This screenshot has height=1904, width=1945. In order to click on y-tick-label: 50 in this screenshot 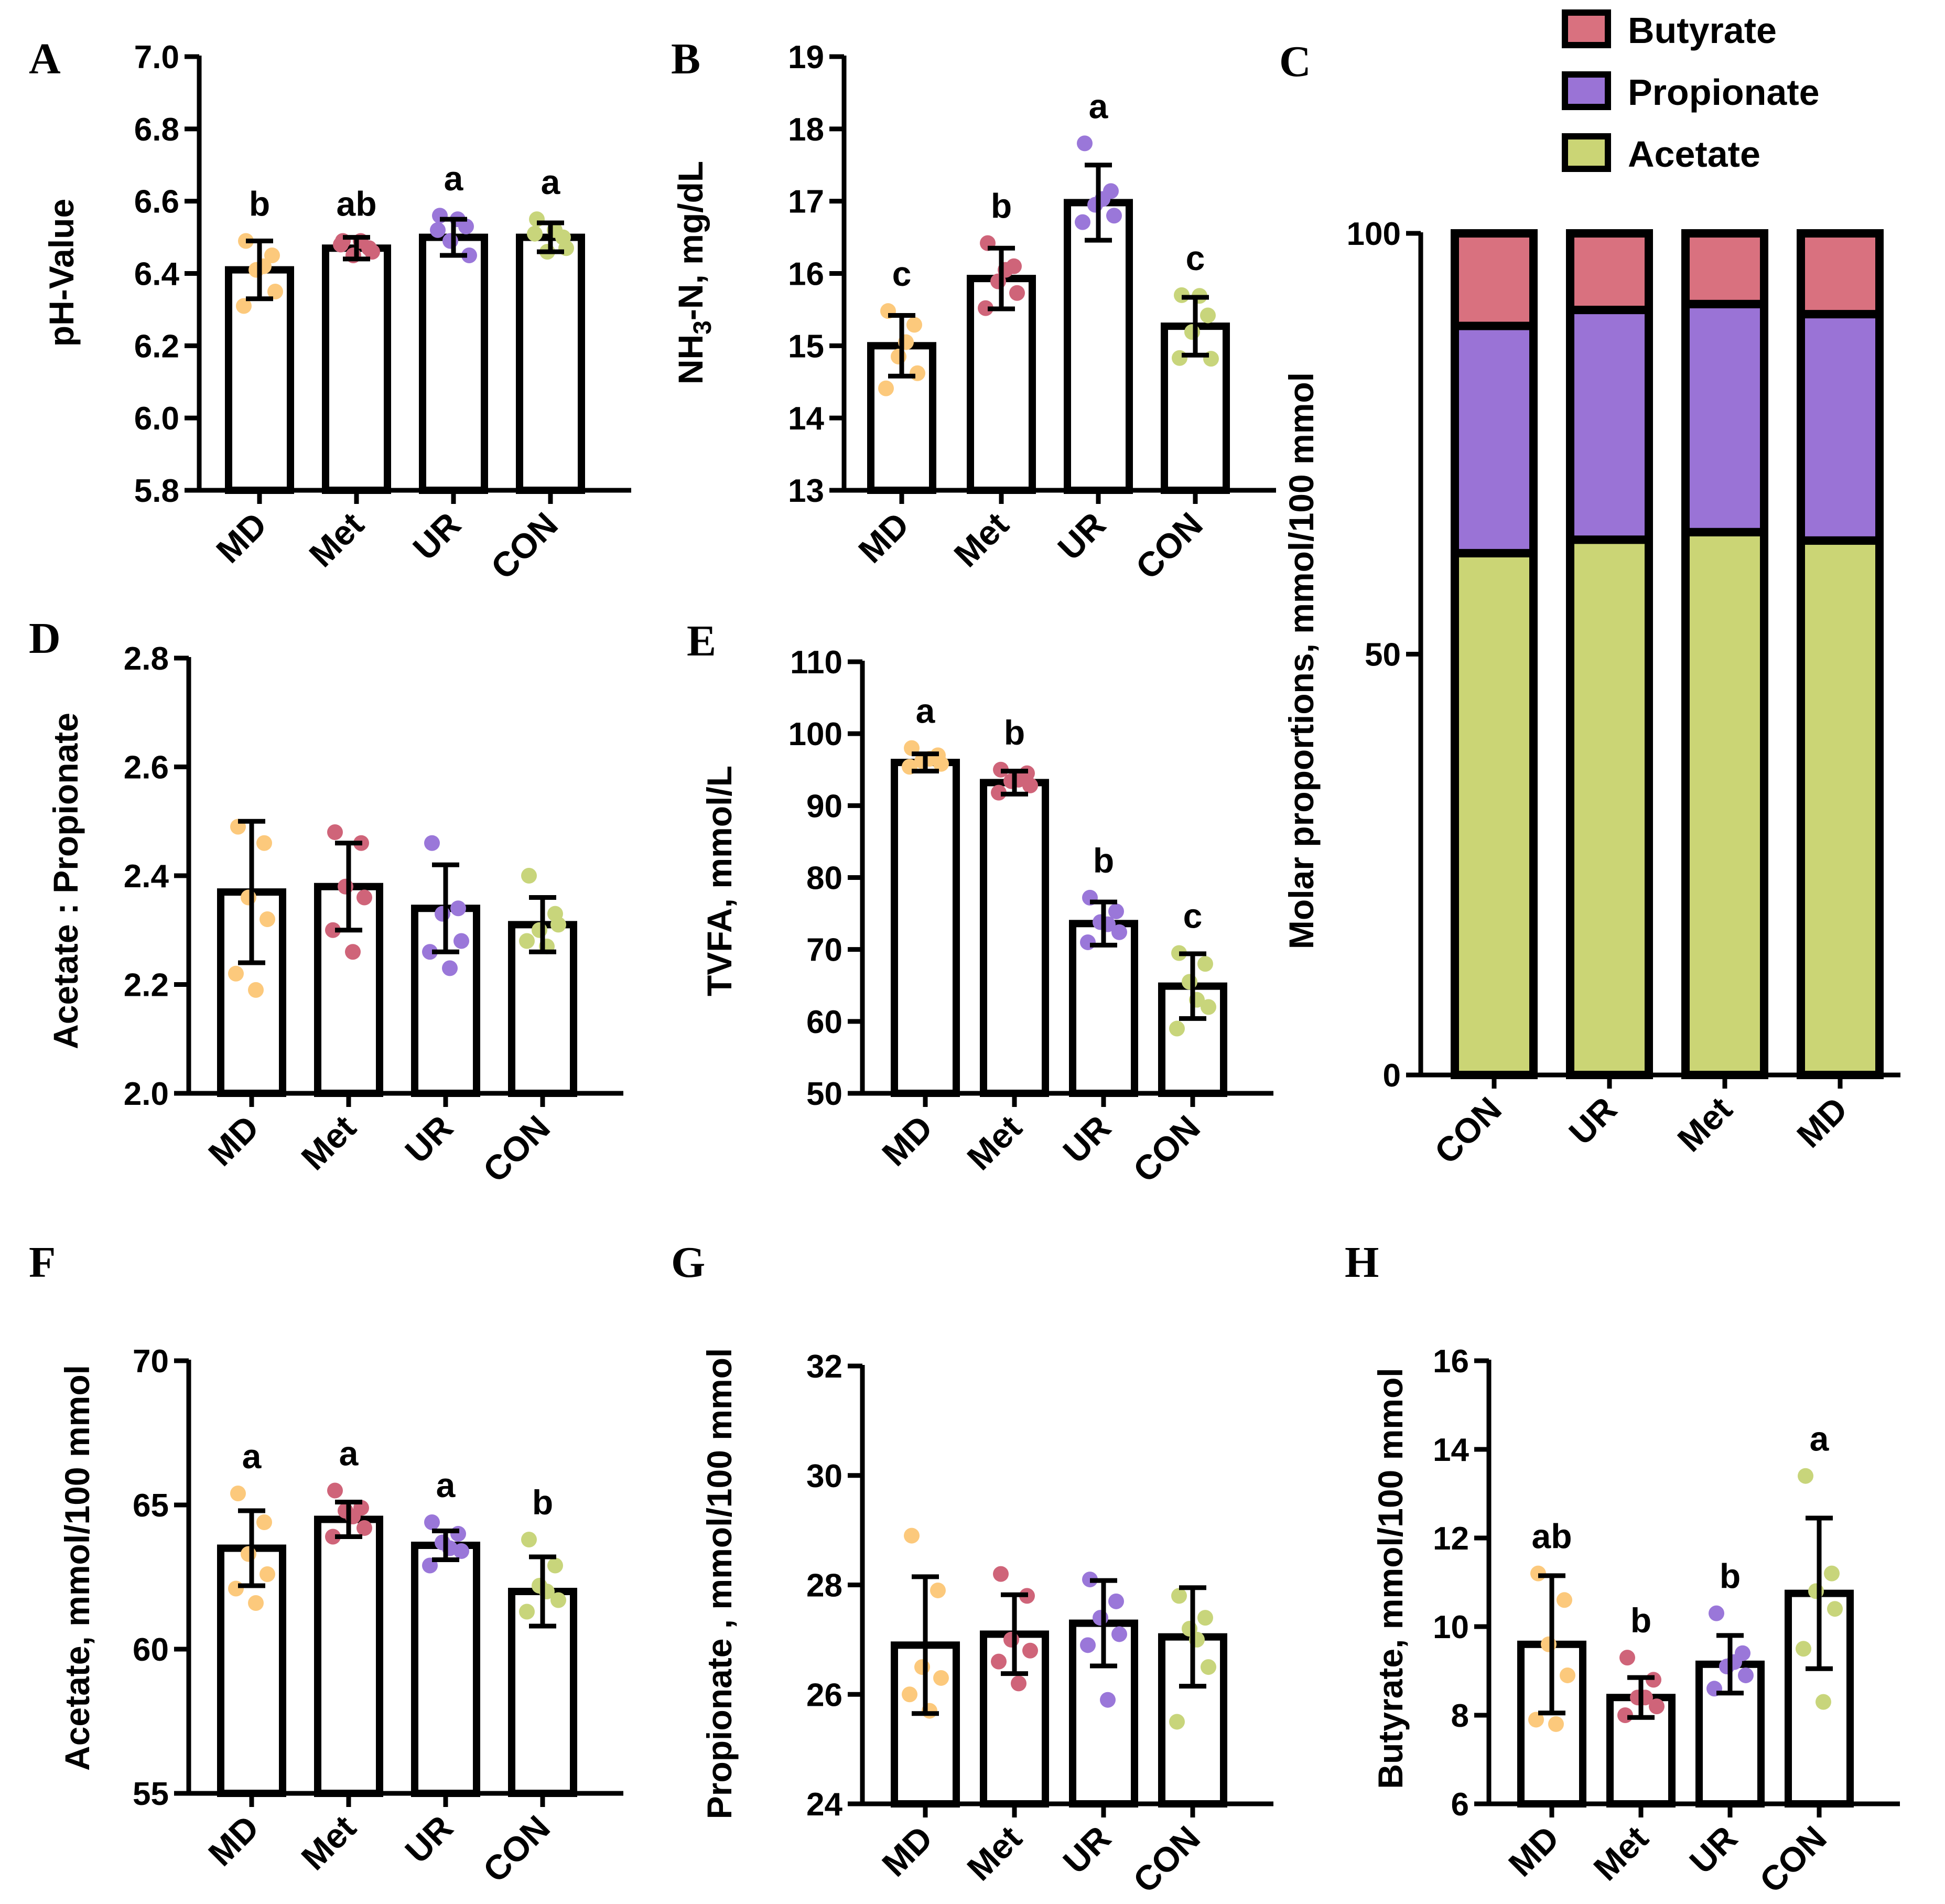, I will do `click(824, 1094)`.